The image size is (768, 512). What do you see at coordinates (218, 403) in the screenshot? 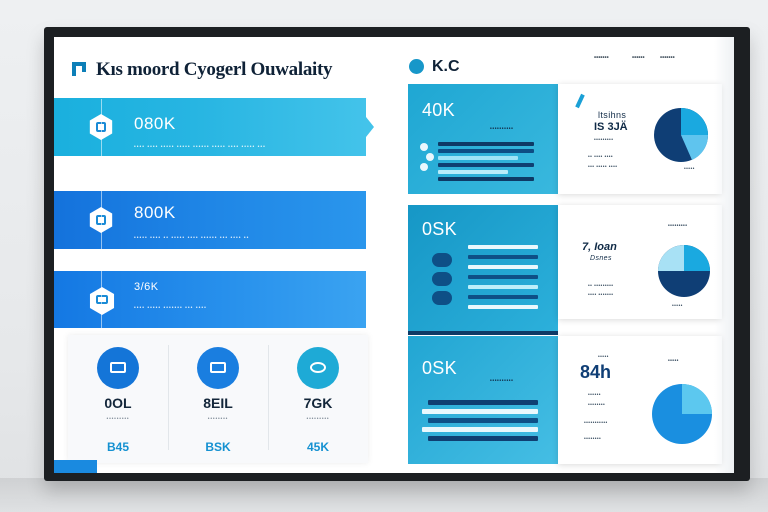
I see `stat-value: 8EIL` at bounding box center [218, 403].